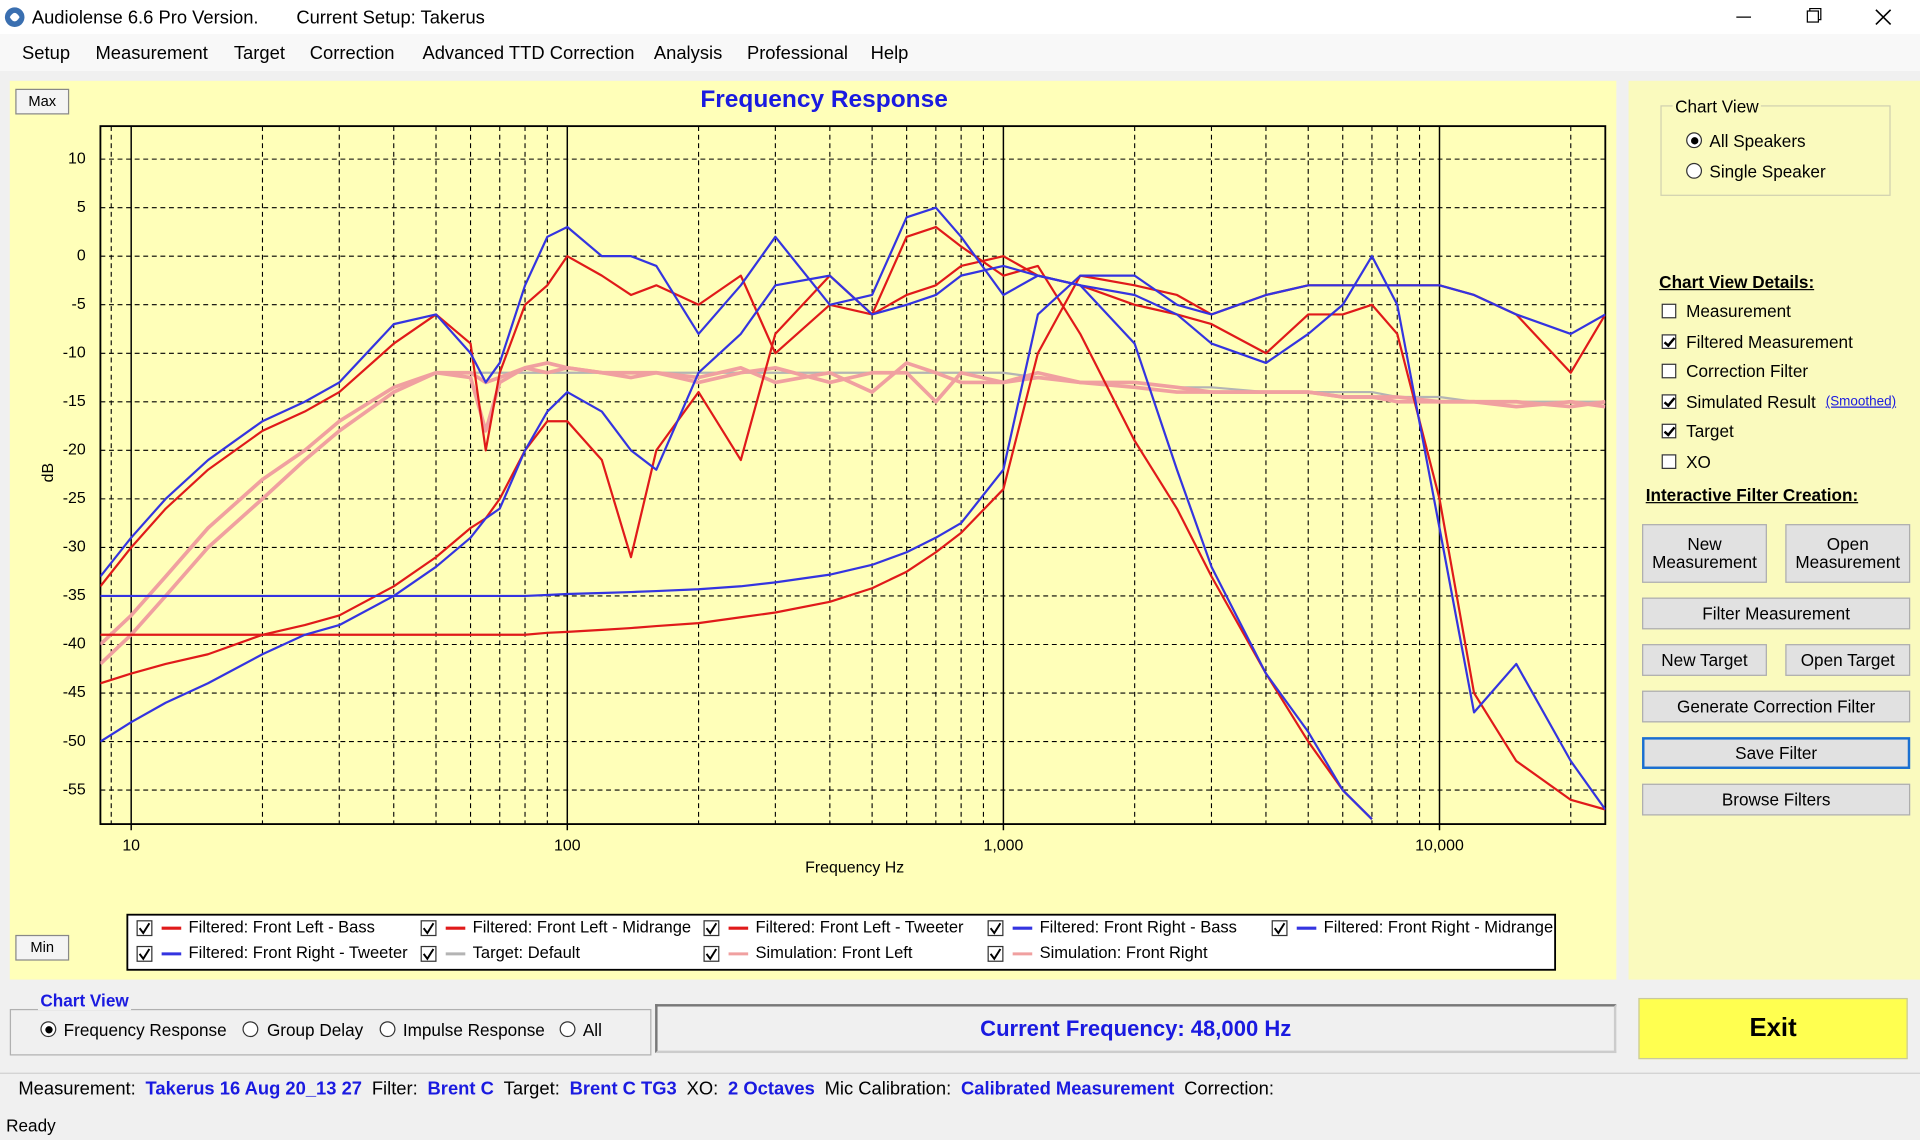  What do you see at coordinates (1776, 753) in the screenshot?
I see `button: Save Filter` at bounding box center [1776, 753].